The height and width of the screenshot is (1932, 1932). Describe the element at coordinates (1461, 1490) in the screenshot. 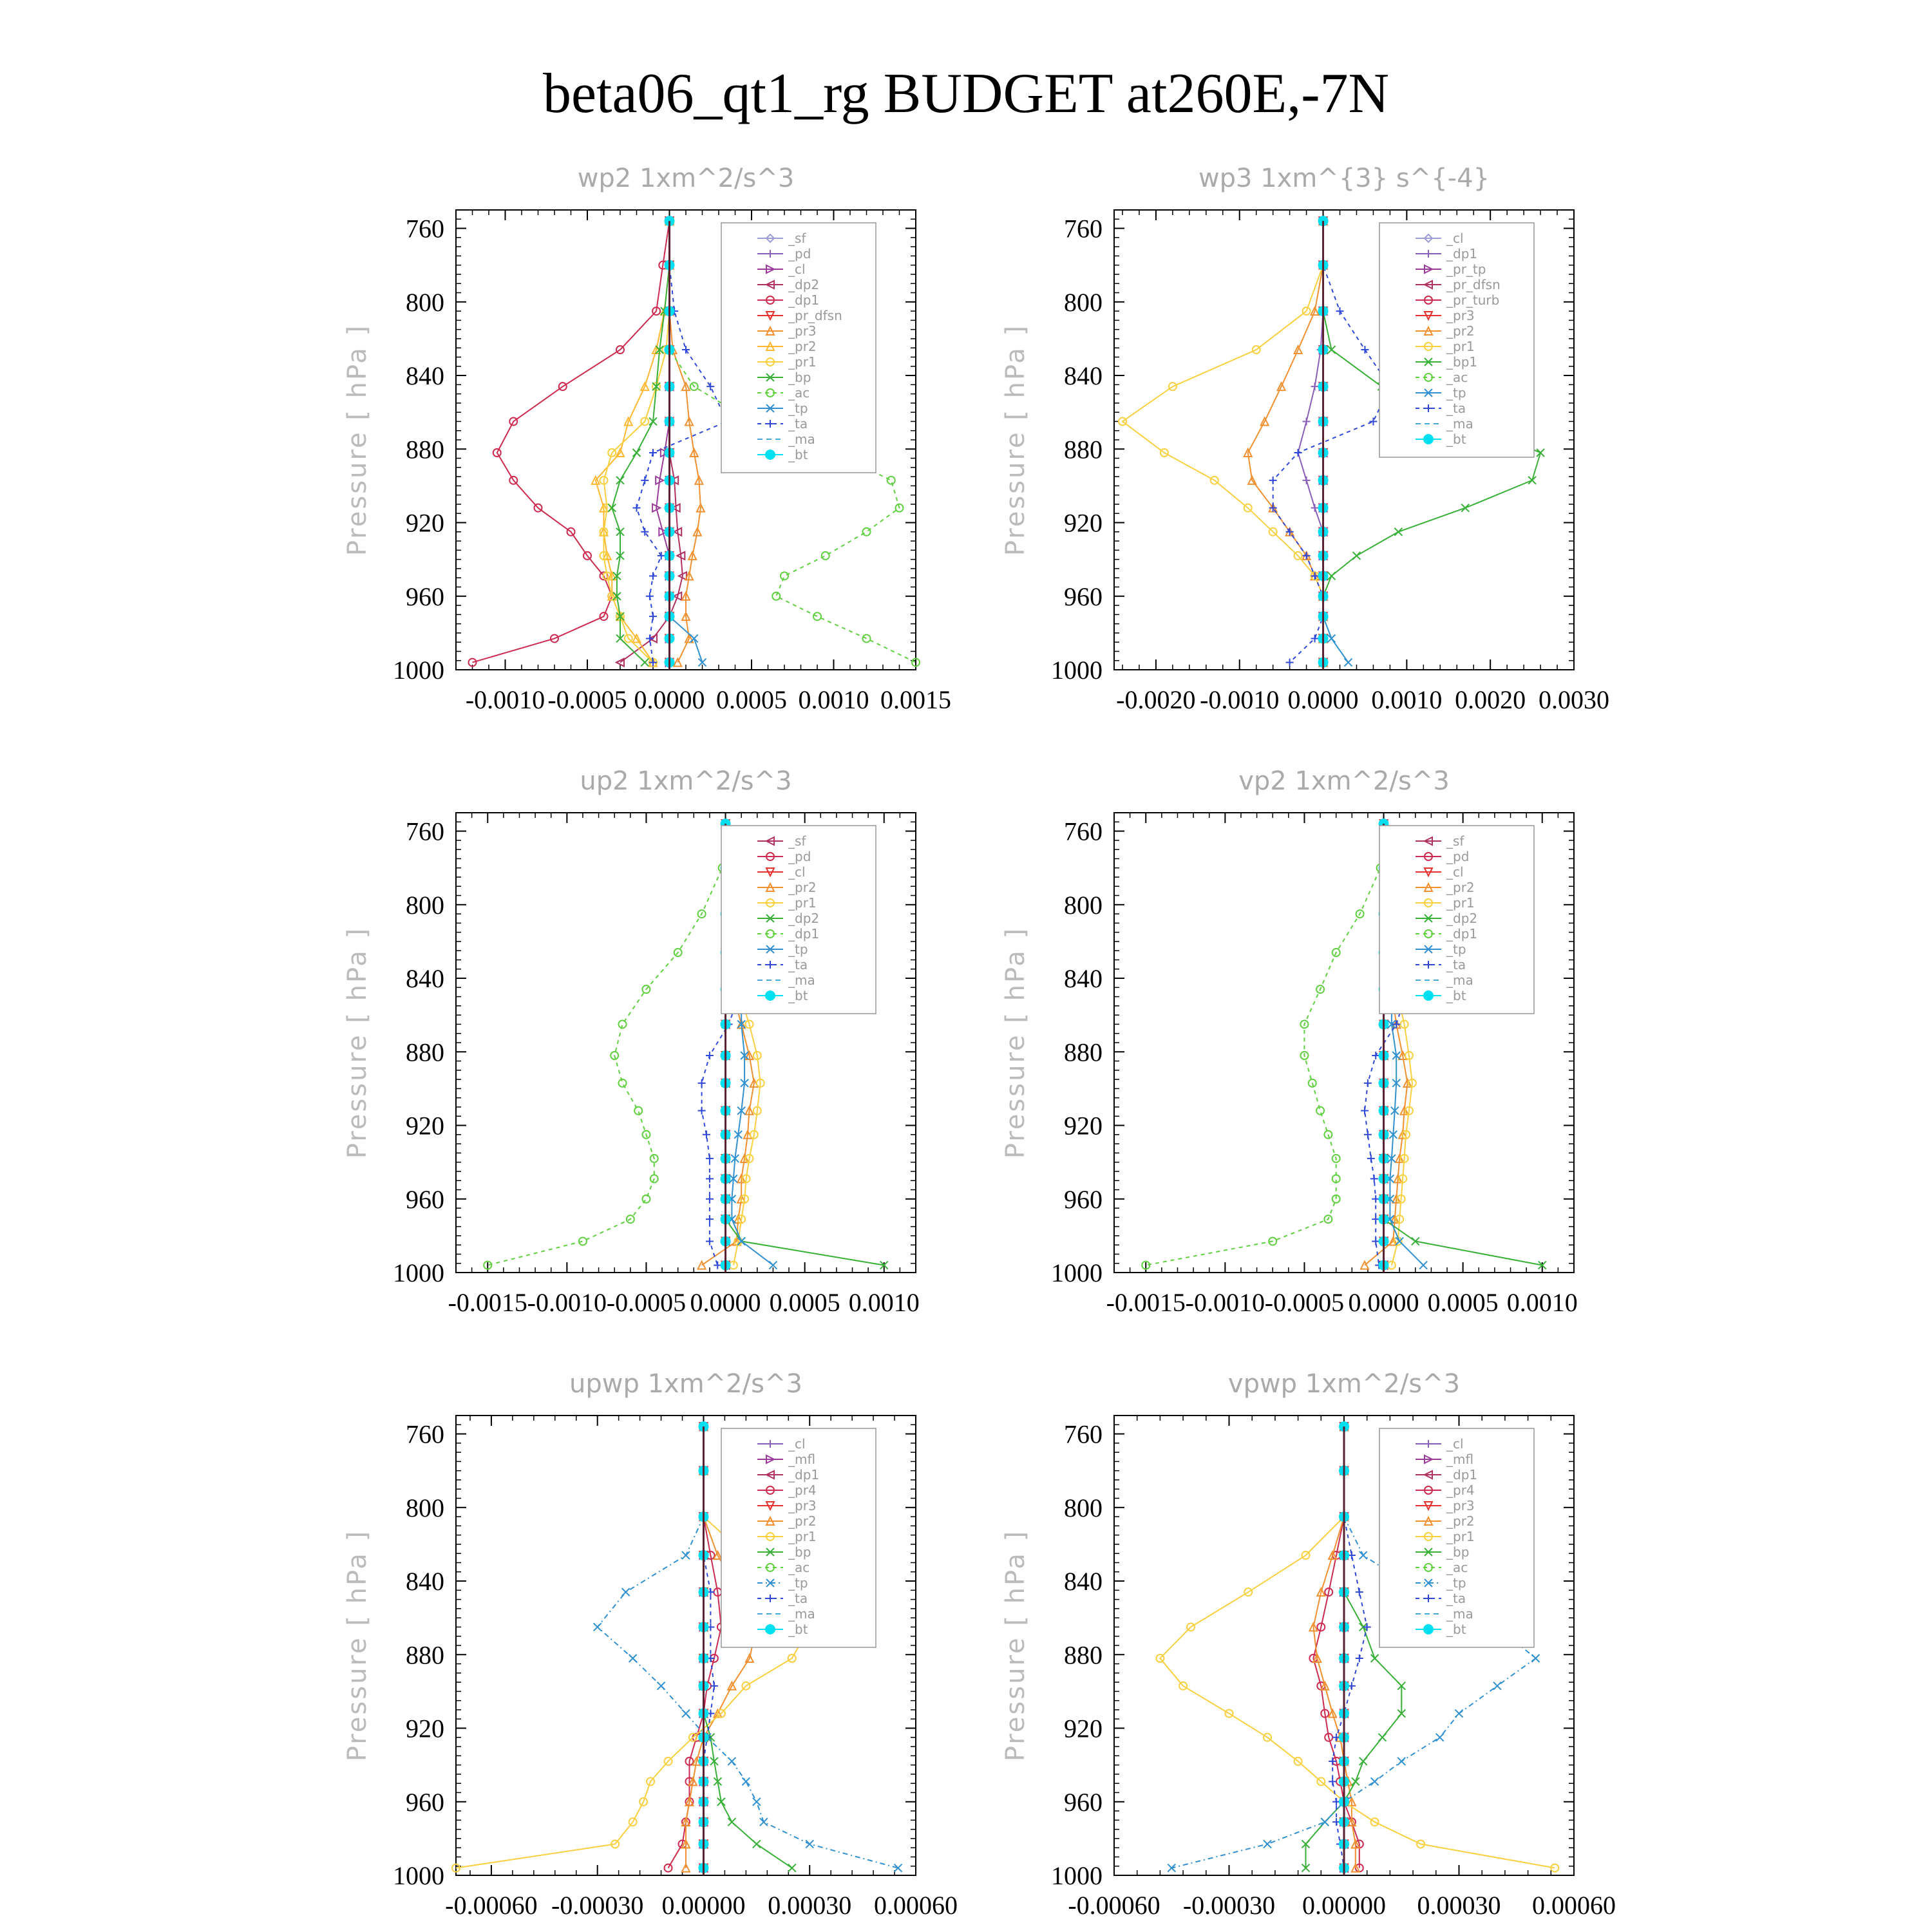

I see `legend-label: _pr4` at that location.